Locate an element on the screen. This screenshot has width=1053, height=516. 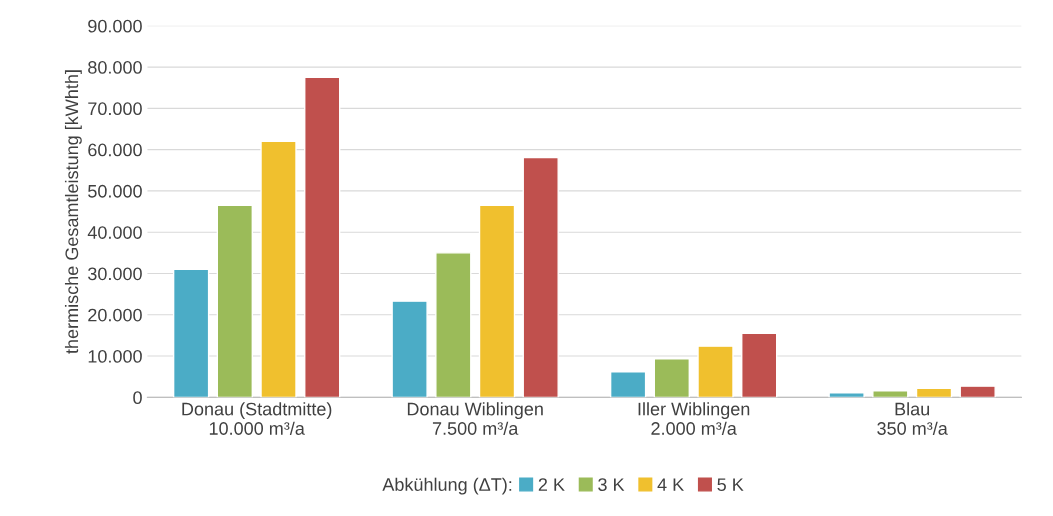
y-axis-title: thermische Gesamtleistung [kWhth] is located at coordinates (73, 212).